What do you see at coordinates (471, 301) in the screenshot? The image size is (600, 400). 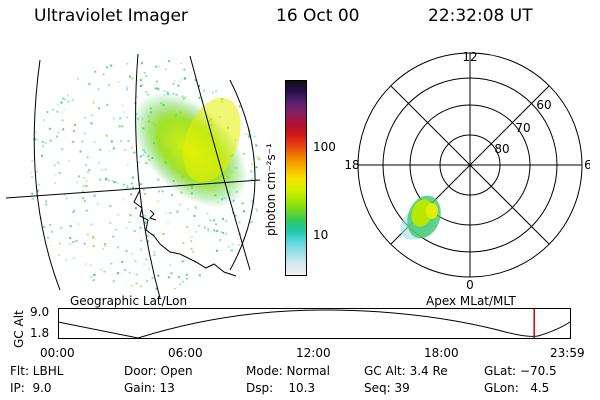 I see `apex-map-label: Apex MLat/MLT` at bounding box center [471, 301].